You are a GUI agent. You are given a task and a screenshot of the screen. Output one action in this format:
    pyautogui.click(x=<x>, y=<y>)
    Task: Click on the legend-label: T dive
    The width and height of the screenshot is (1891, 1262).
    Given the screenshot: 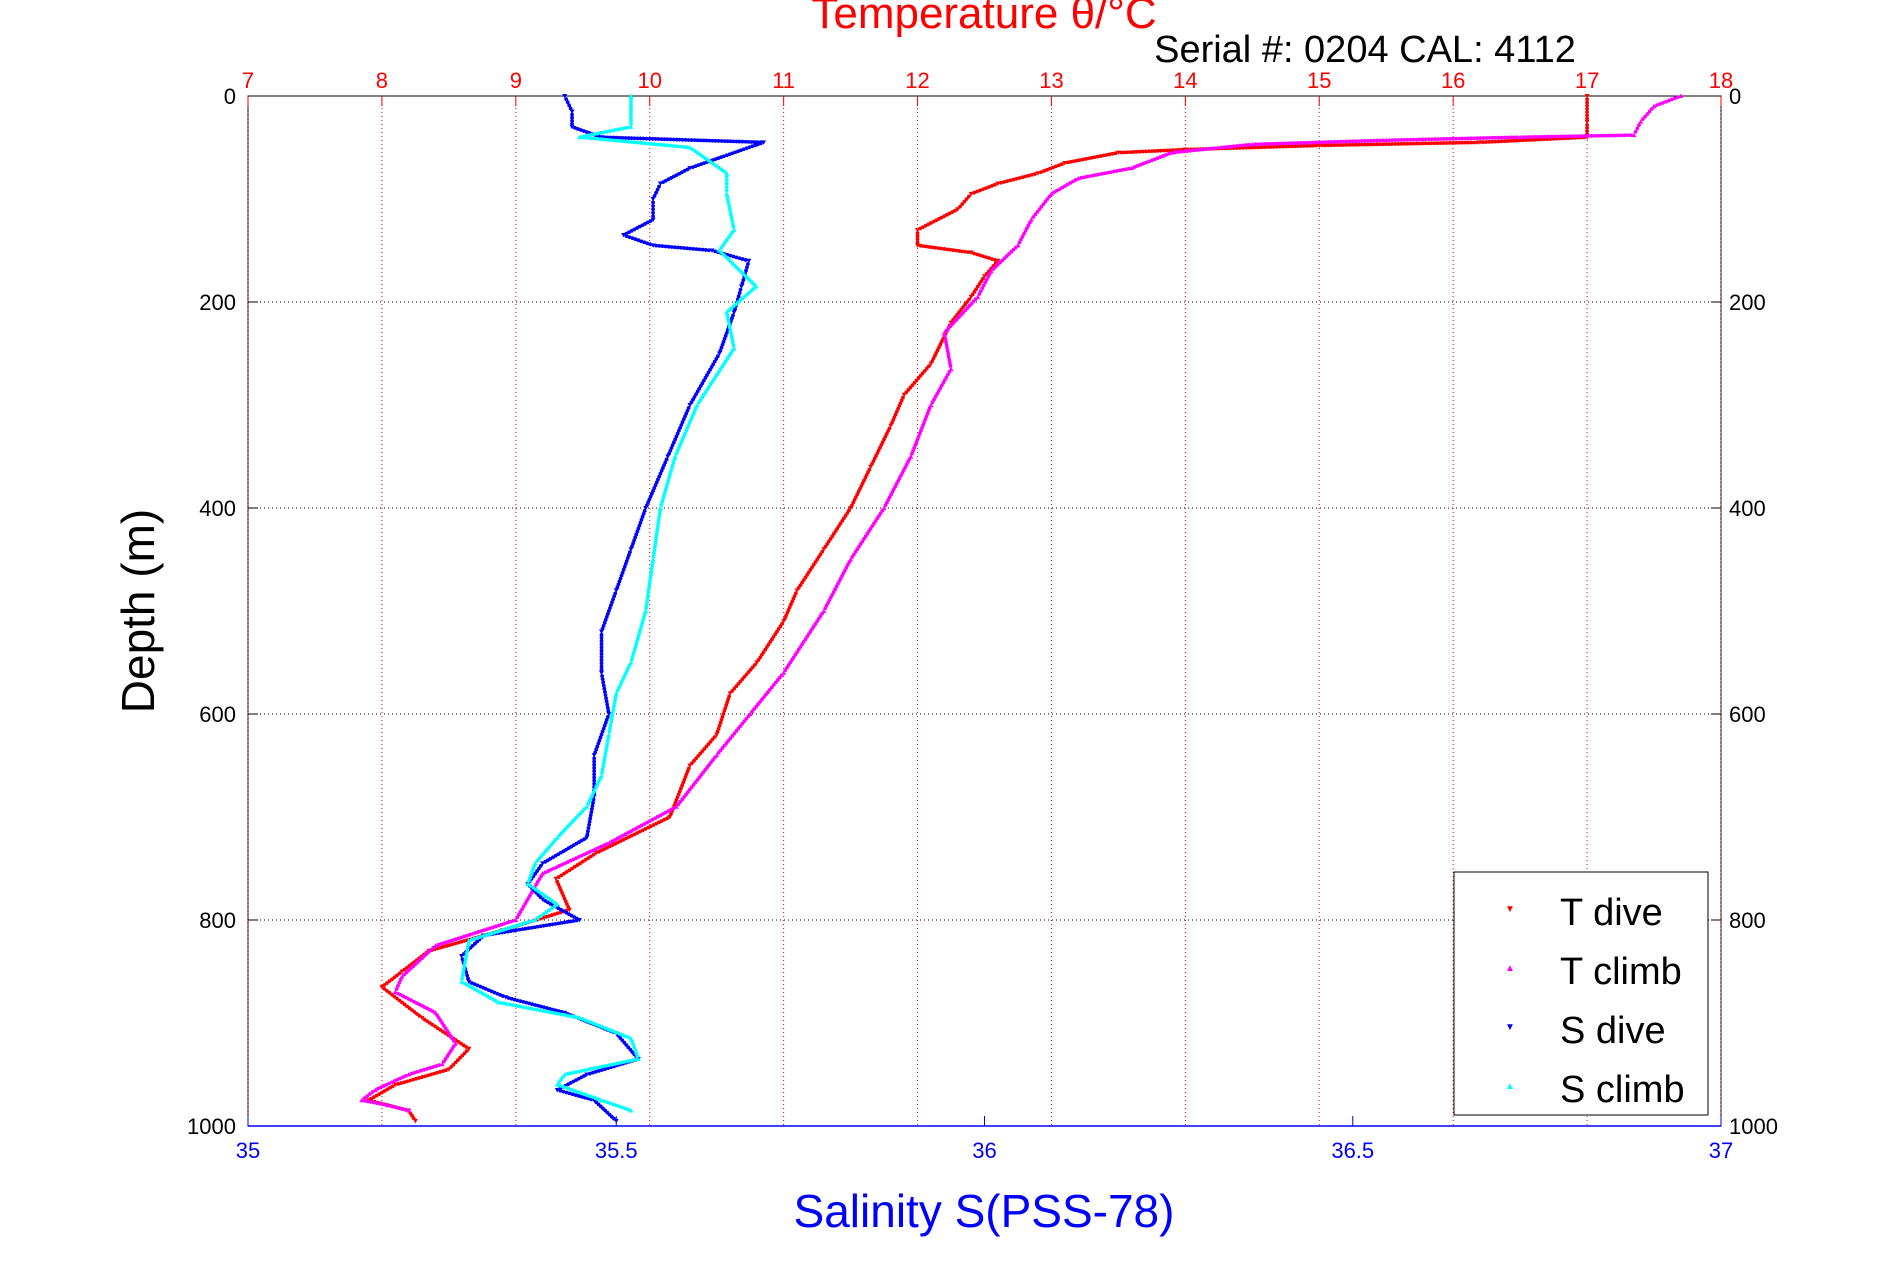 What is the action you would take?
    pyautogui.click(x=1611, y=913)
    